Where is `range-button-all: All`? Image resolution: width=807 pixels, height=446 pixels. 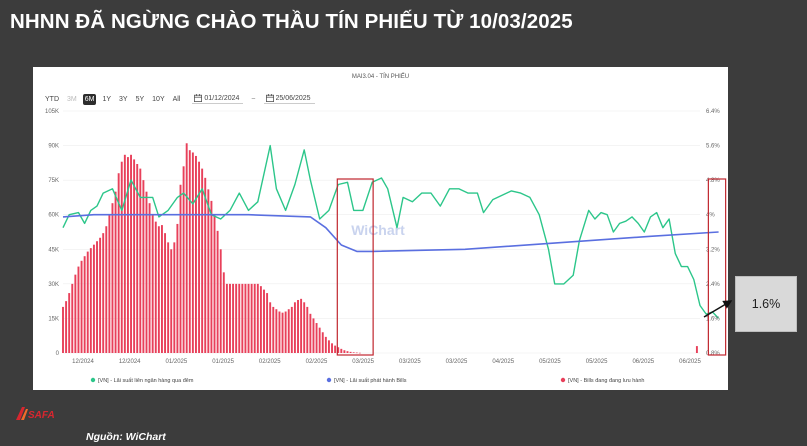 range-button-all: All is located at coordinates (176, 99).